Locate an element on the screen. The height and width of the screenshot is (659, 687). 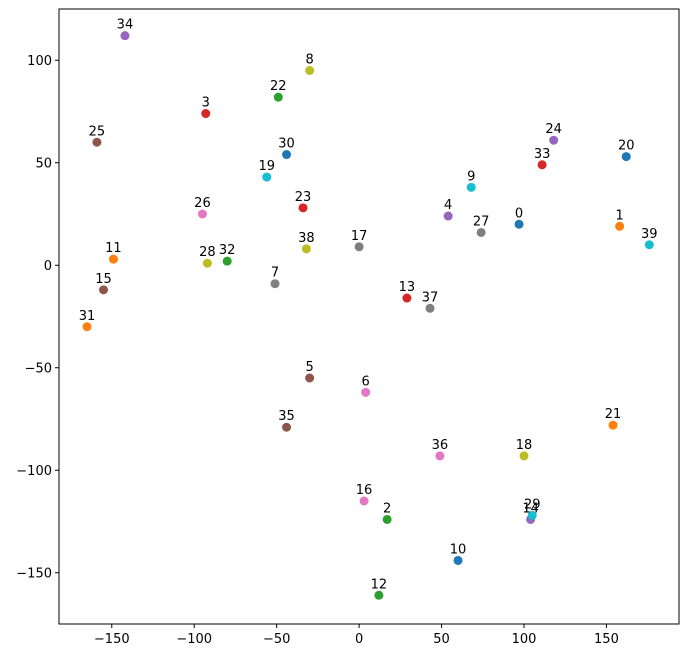
point-label-14: 14 is located at coordinates (530, 508).